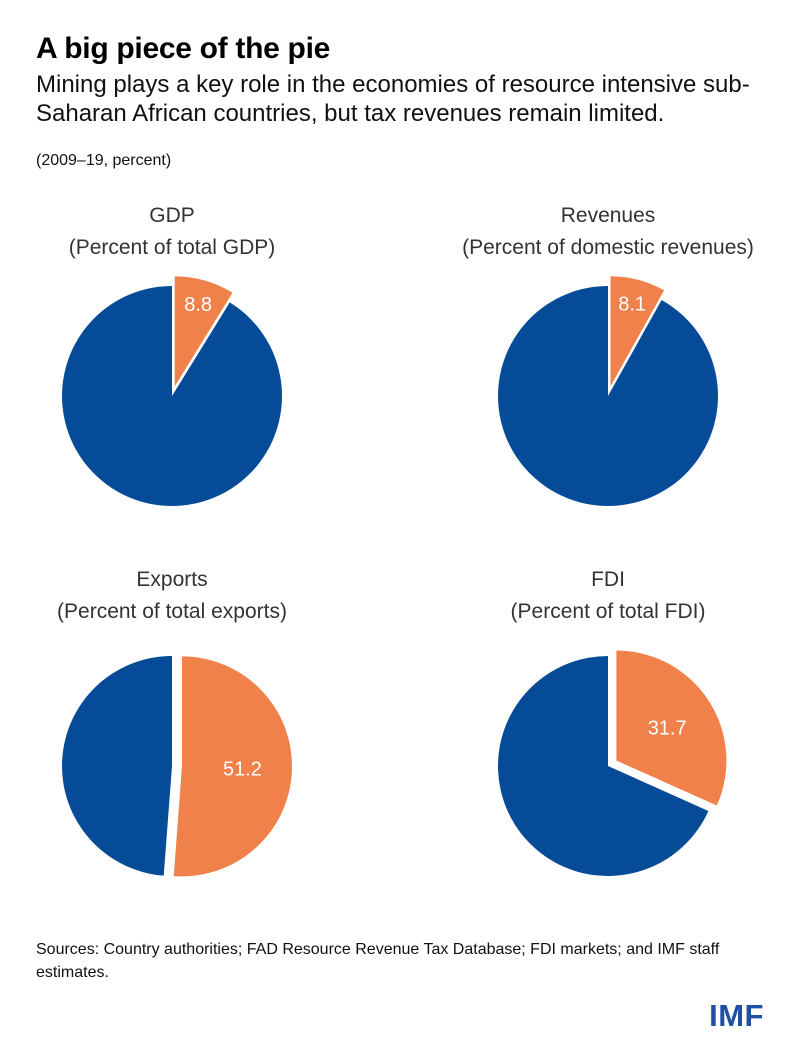  I want to click on pie-title-fdi: FDI, so click(608, 579).